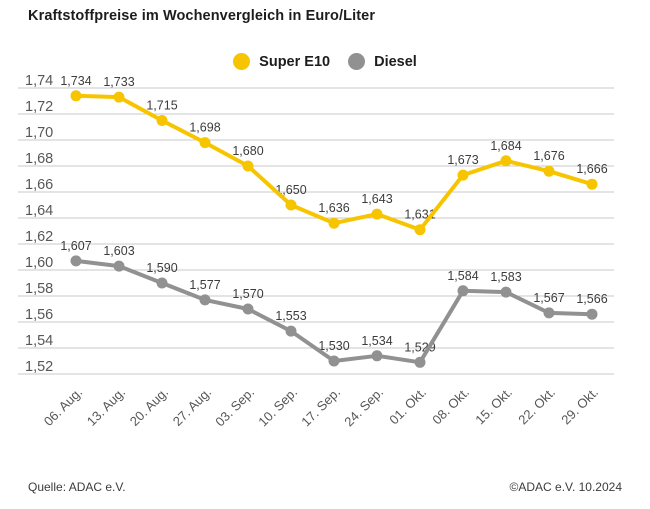 This screenshot has height=509, width=650. Describe the element at coordinates (462, 160) in the screenshot. I see `data-point-label-super-e10: 1,673` at that location.